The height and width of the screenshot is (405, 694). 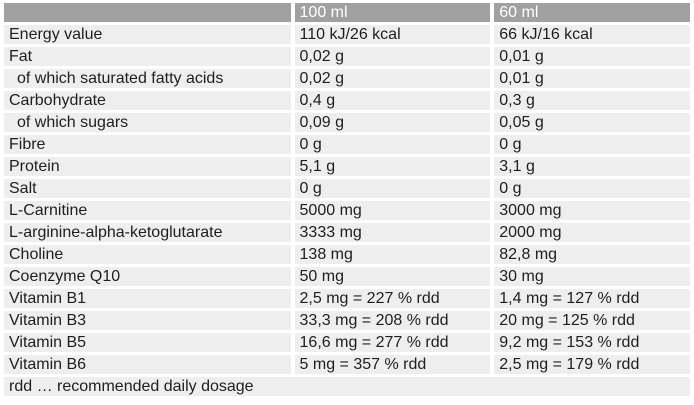 What do you see at coordinates (592, 34) in the screenshot?
I see `value-60ml: 66 kJ/16 kcal` at bounding box center [592, 34].